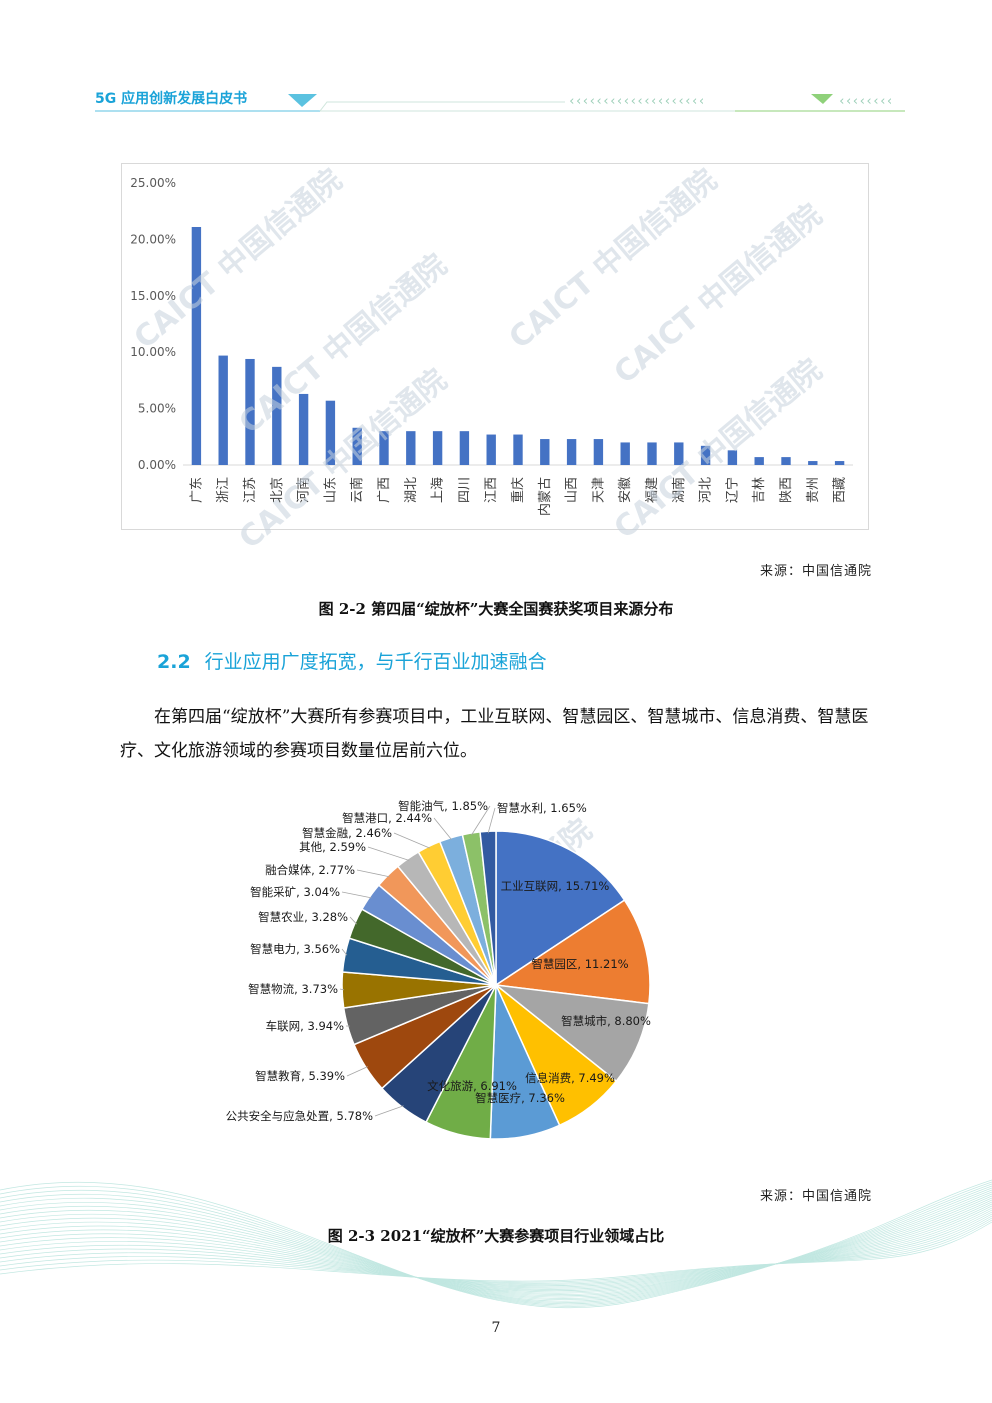  What do you see at coordinates (491, 490) in the screenshot?
I see `x-tick-label: 江西` at bounding box center [491, 490].